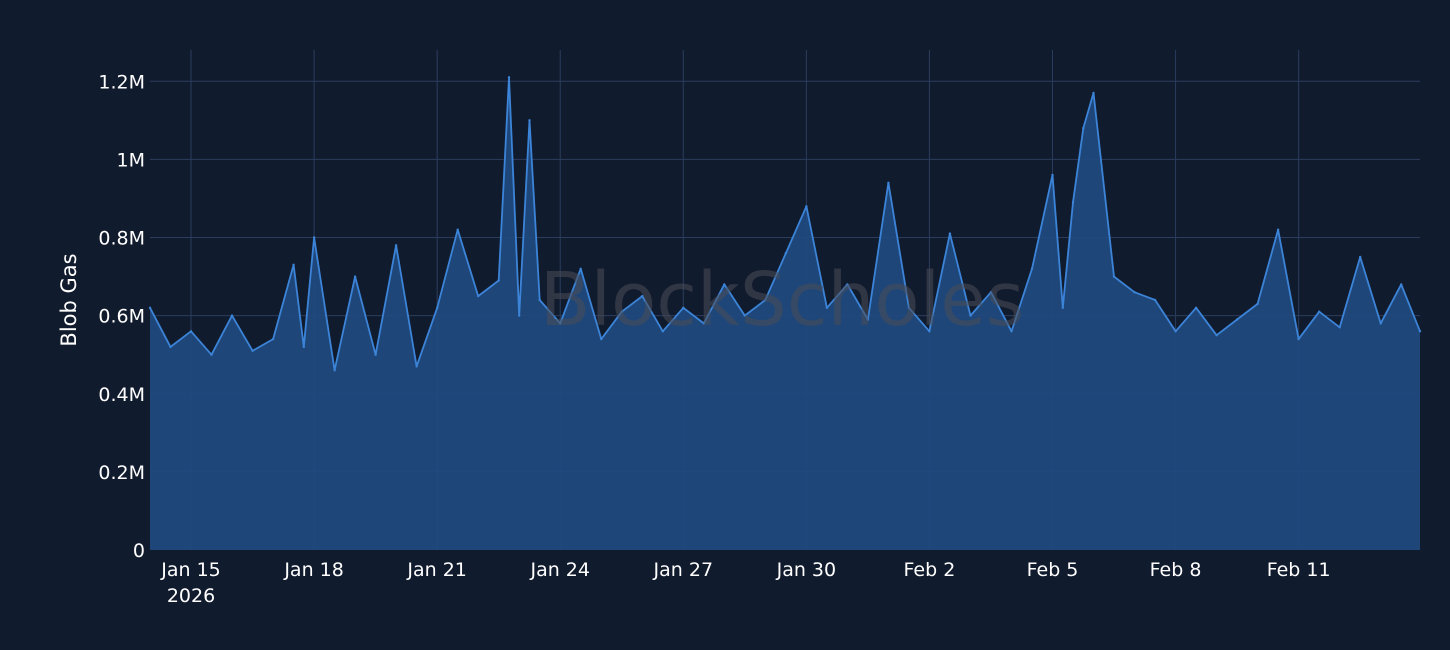 Image resolution: width=1450 pixels, height=650 pixels. I want to click on watermark: BlockScholes, so click(782, 300).